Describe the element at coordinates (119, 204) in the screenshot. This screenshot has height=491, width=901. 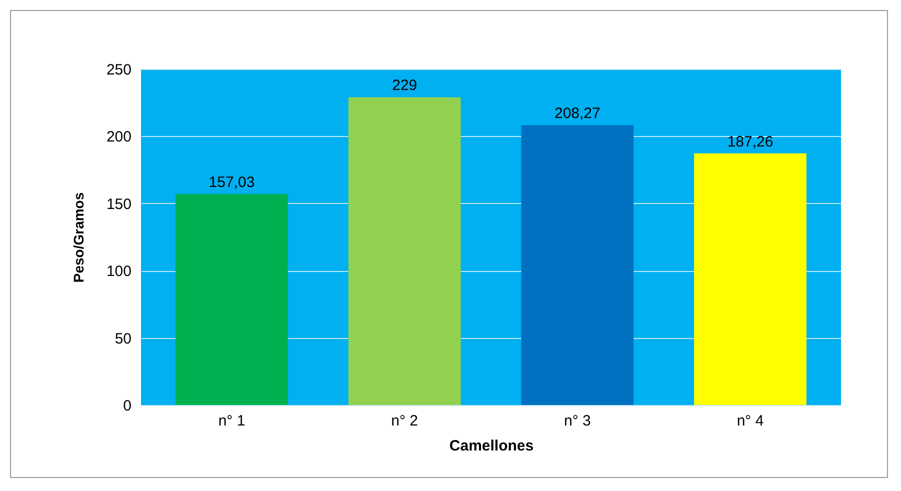
I see `y-tick-label: 150` at that location.